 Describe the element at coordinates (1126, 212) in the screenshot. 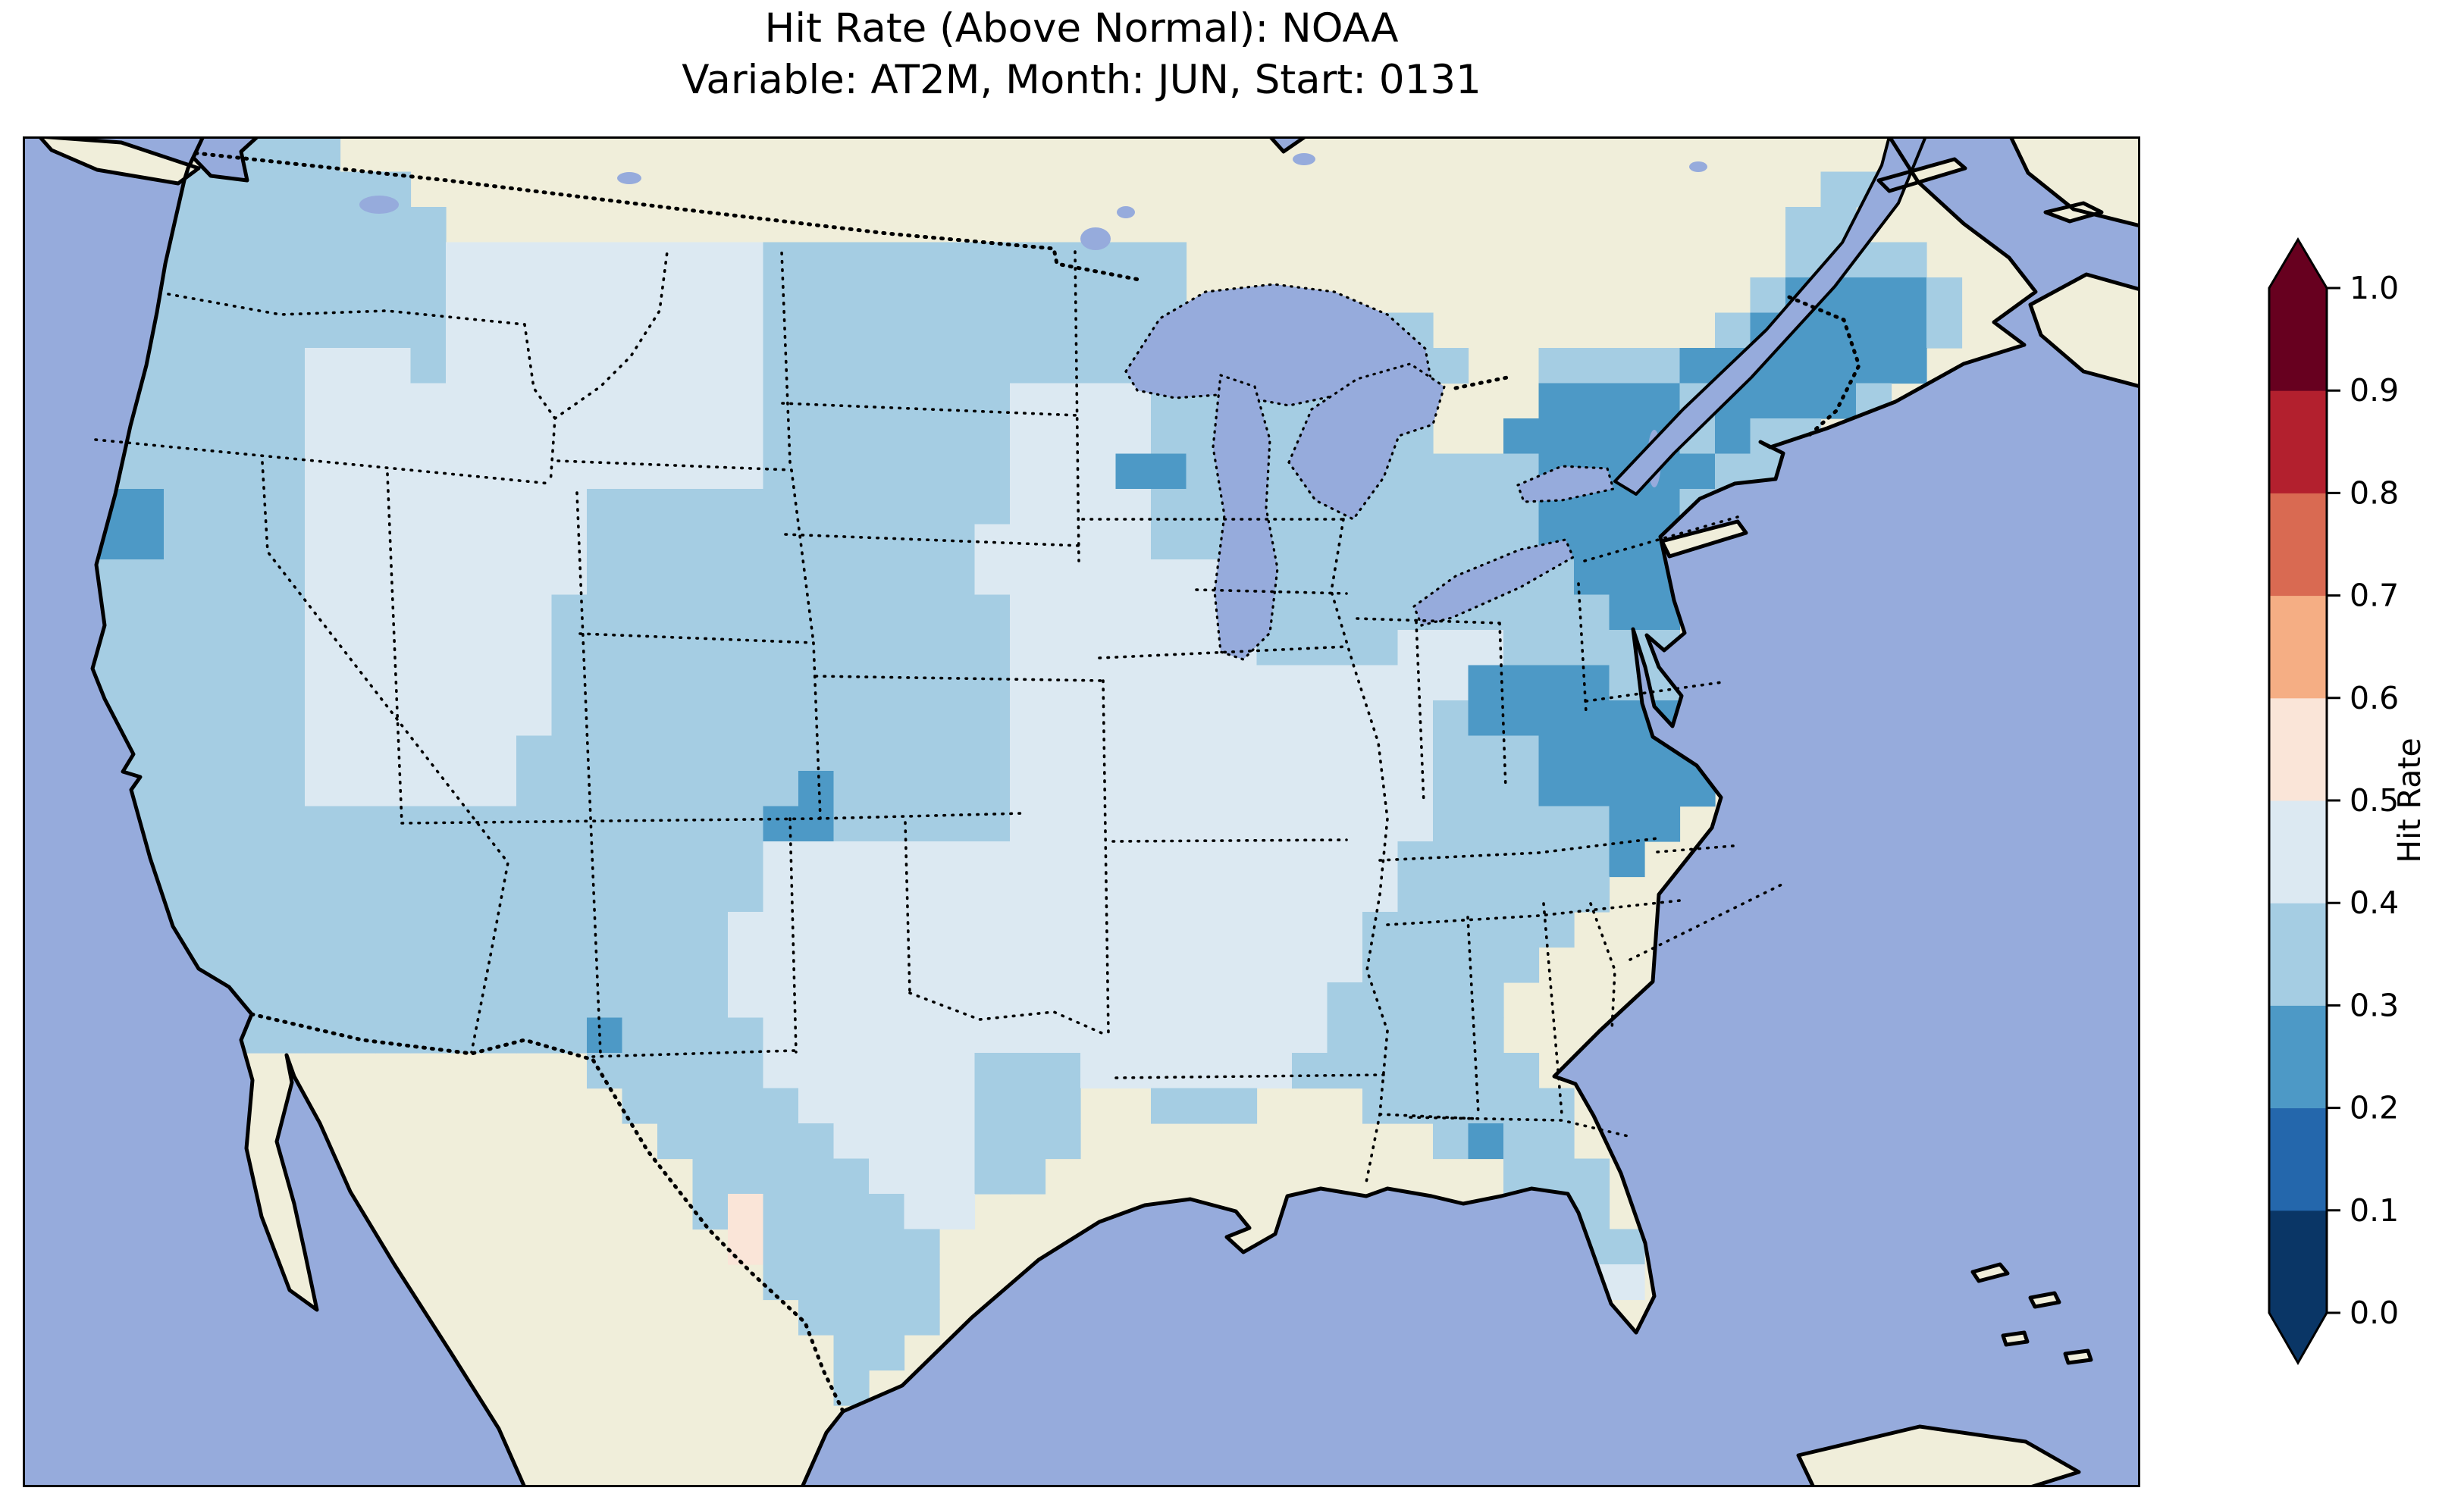

I see `canadian-lake` at that location.